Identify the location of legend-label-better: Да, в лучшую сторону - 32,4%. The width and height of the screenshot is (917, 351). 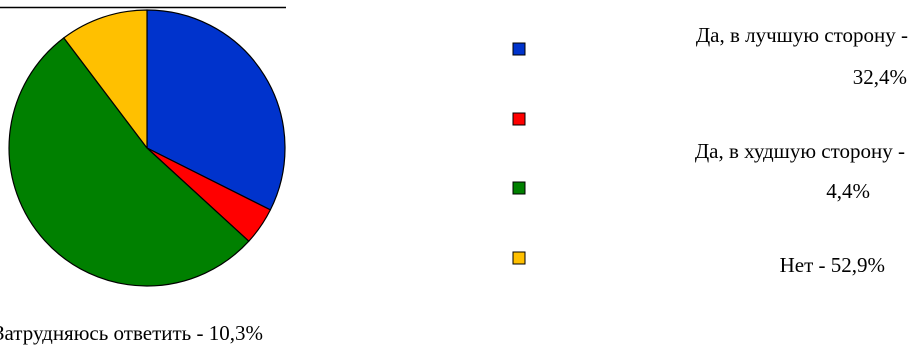
(802, 56).